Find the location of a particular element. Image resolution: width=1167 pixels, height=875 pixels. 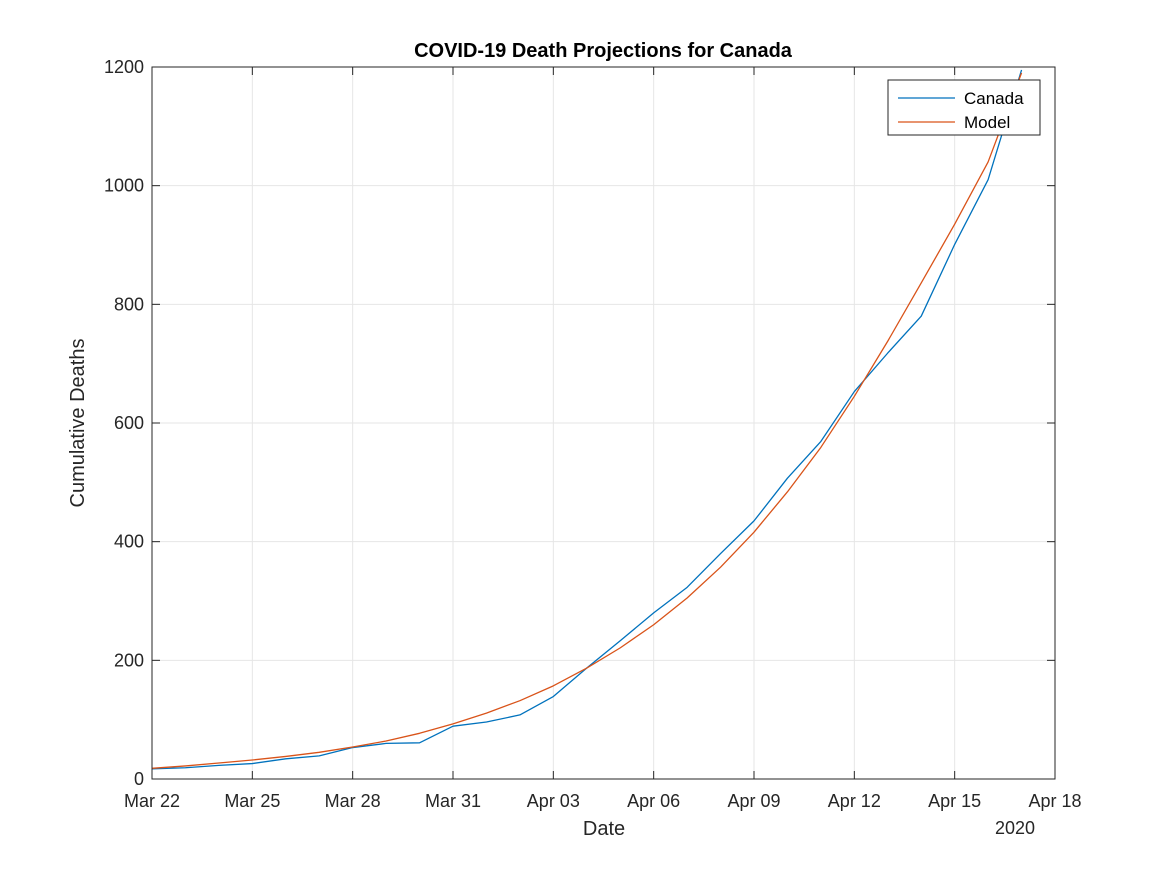

legend: Canada Model is located at coordinates (964, 107).